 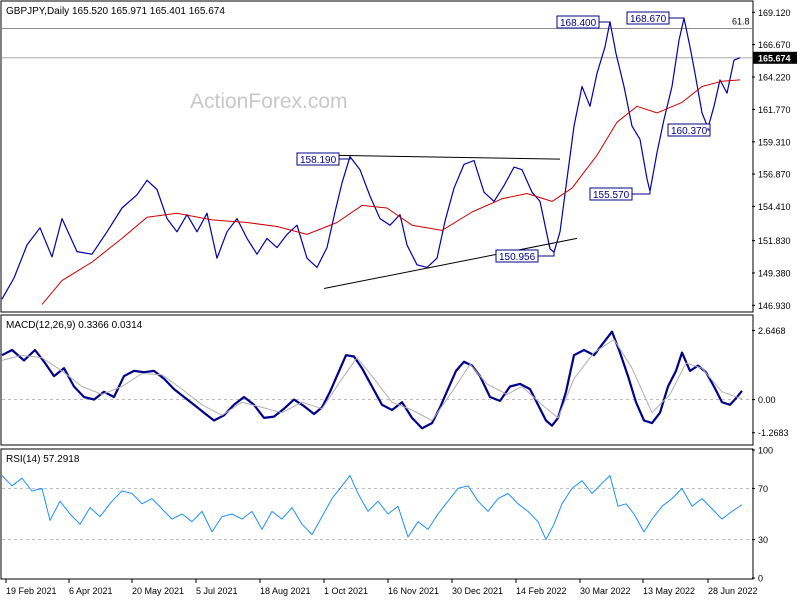 I want to click on y-tick-label: 166.670, so click(x=774, y=45).